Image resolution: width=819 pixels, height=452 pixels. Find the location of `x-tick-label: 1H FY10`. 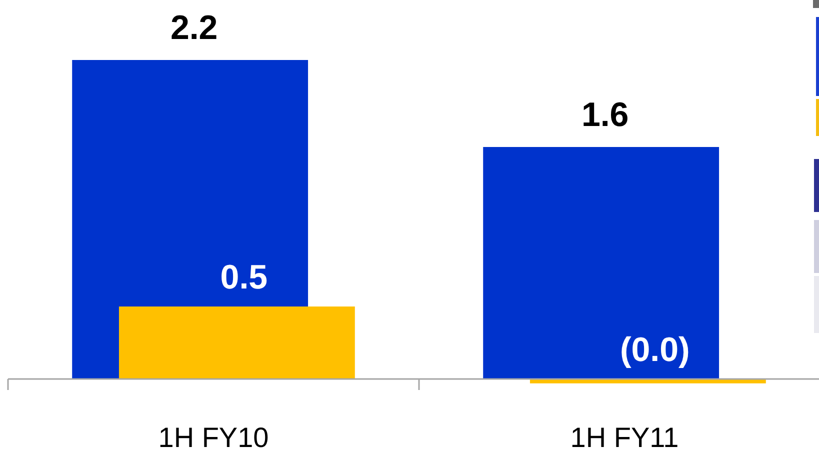

x-tick-label: 1H FY10 is located at coordinates (213, 437).